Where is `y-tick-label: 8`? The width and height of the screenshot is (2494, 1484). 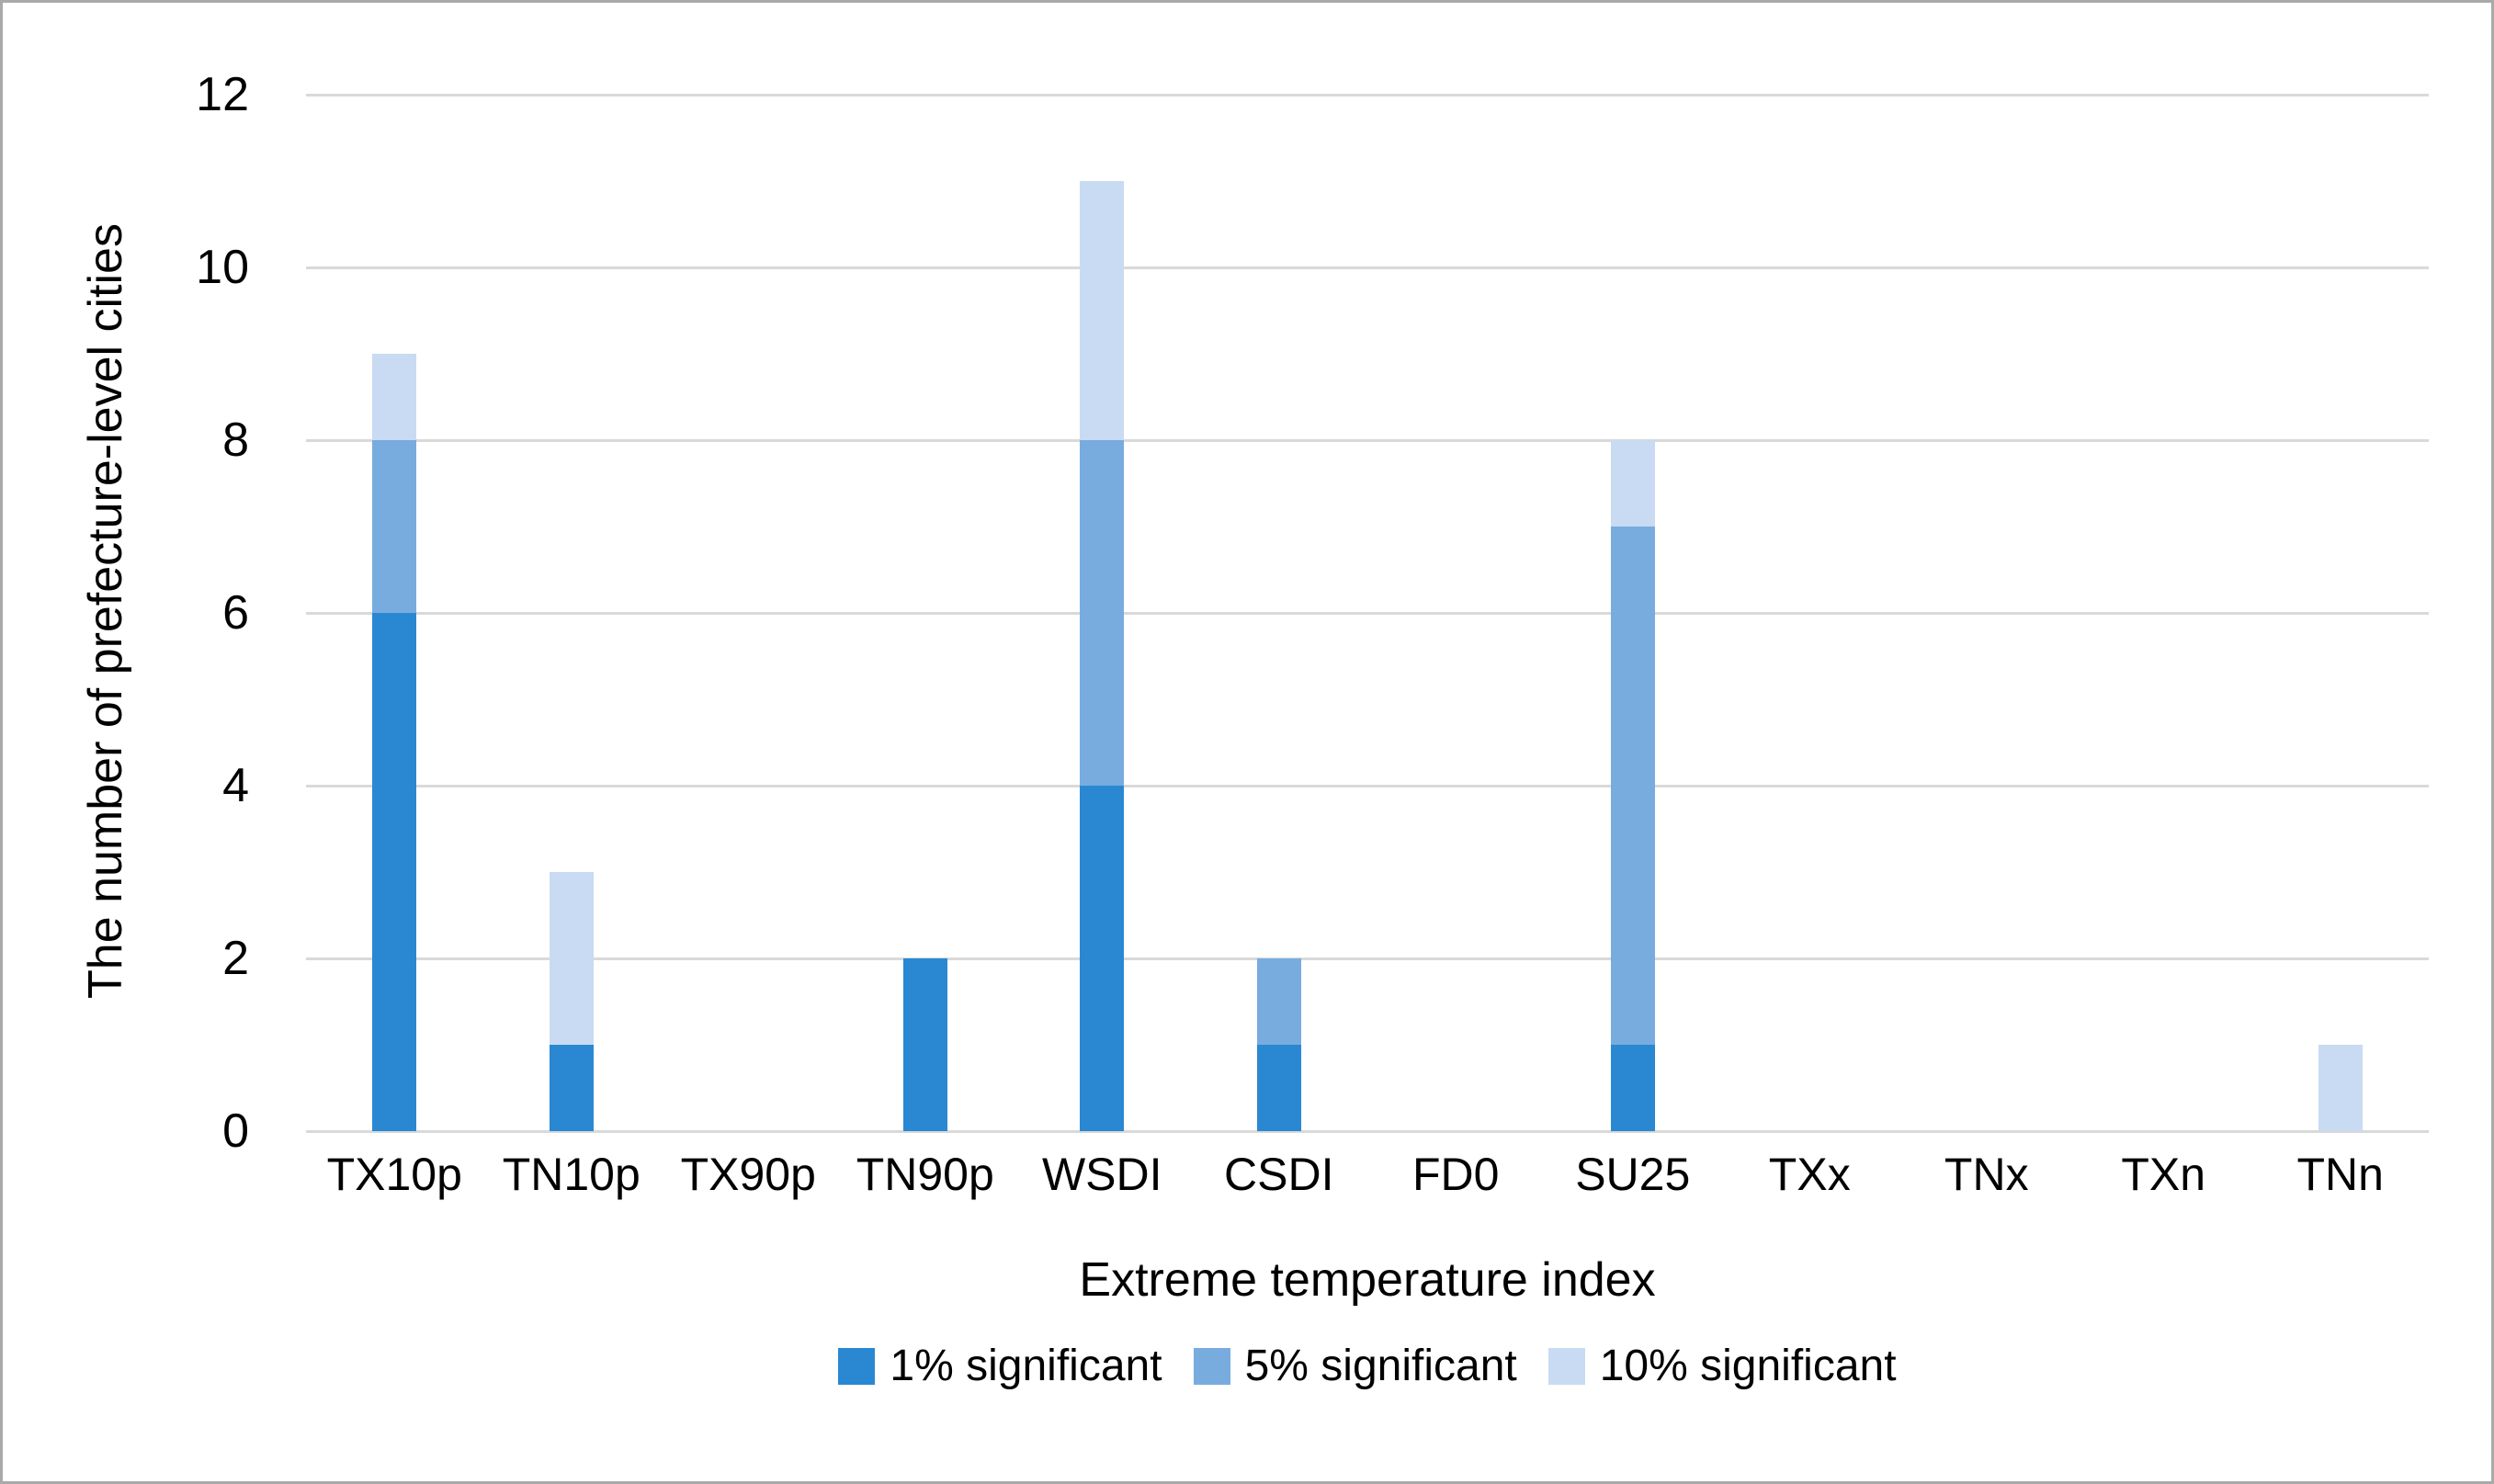 y-tick-label: 8 is located at coordinates (235, 440).